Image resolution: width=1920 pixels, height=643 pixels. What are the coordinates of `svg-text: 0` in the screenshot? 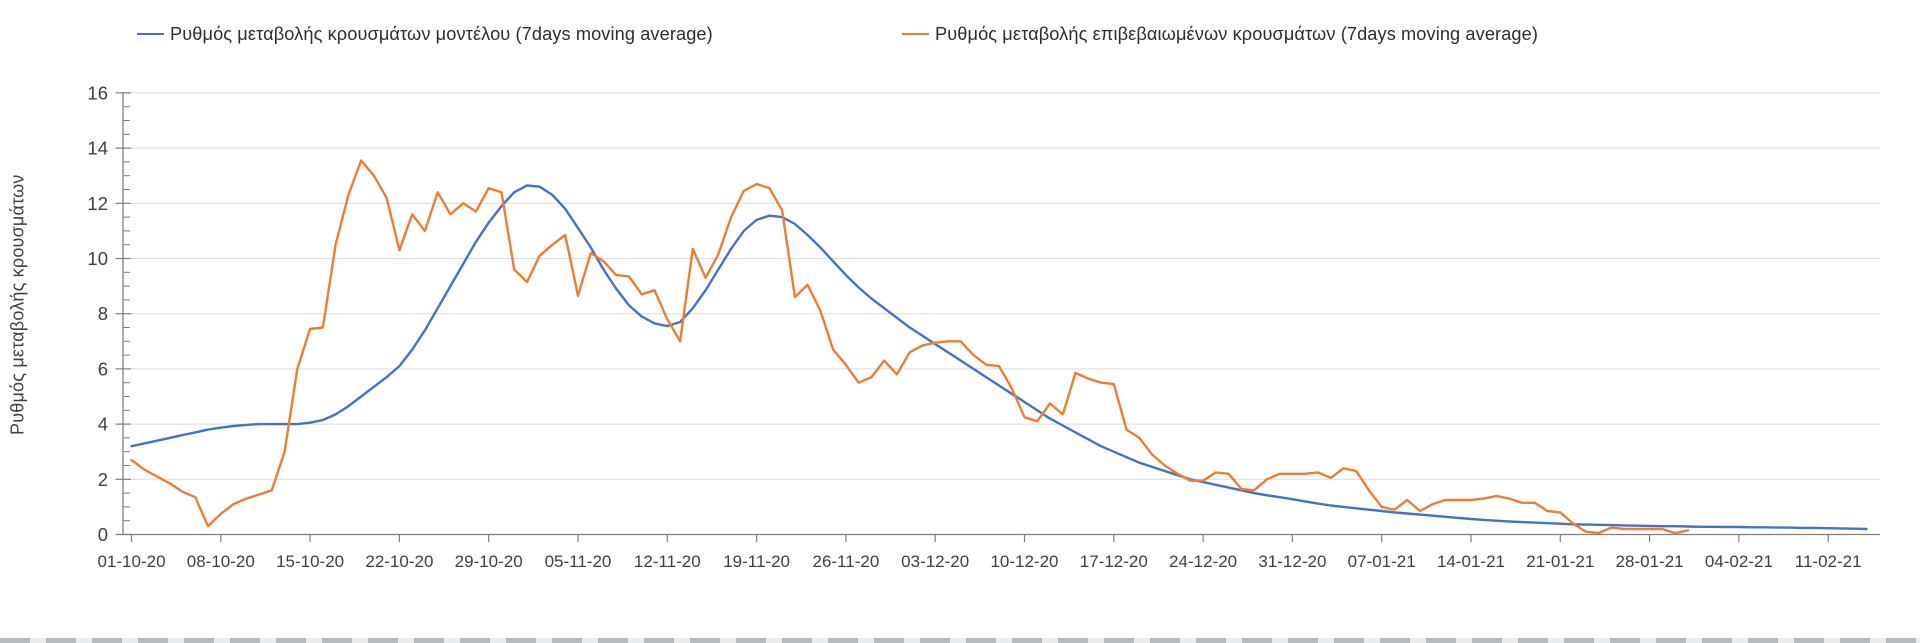 It's located at (103, 534).